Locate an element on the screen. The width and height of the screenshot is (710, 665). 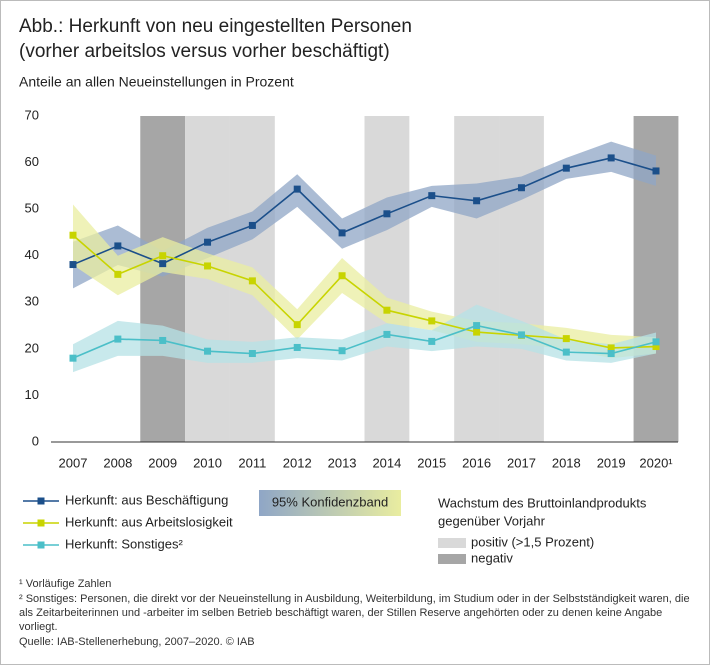
legend-label: Herkunft: aus Beschäftigung is located at coordinates (146, 499).